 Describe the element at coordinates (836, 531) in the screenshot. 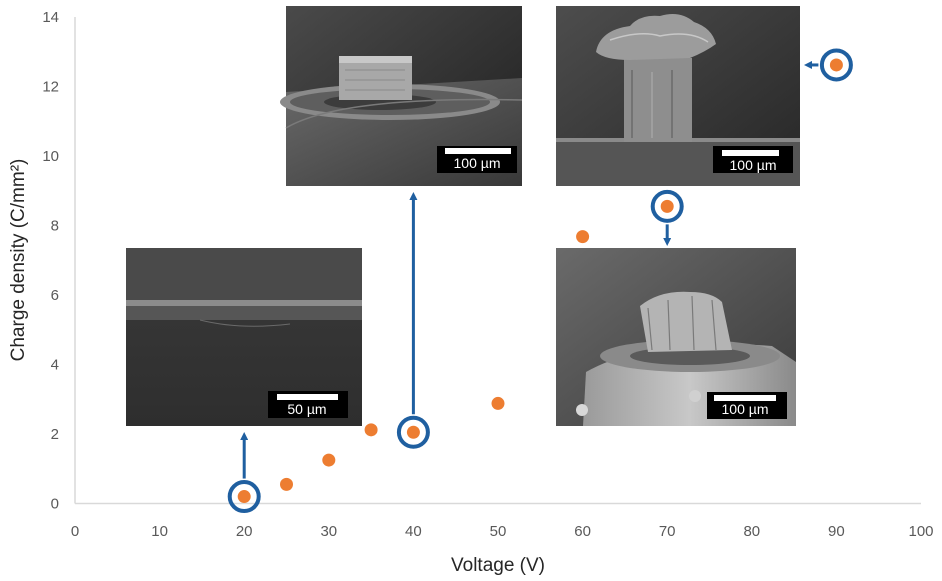

I see `x-tick-label: 90` at that location.